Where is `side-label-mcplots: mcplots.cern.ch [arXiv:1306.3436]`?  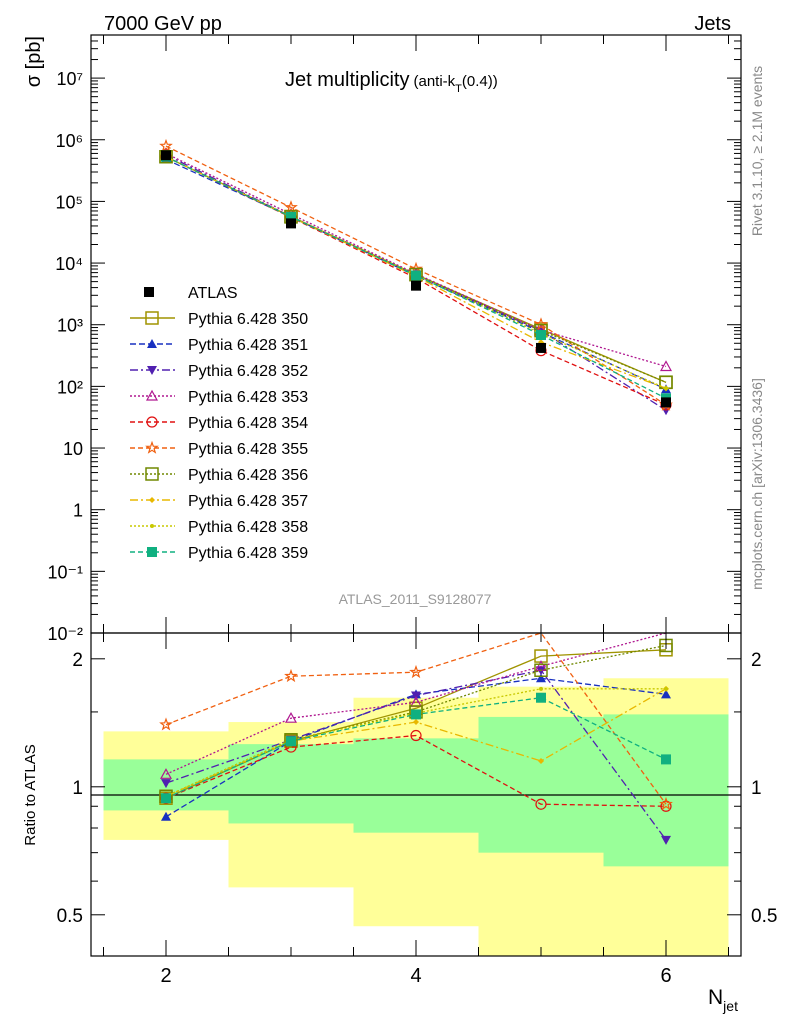 side-label-mcplots: mcplots.cern.ch [arXiv:1306.3436] is located at coordinates (757, 484).